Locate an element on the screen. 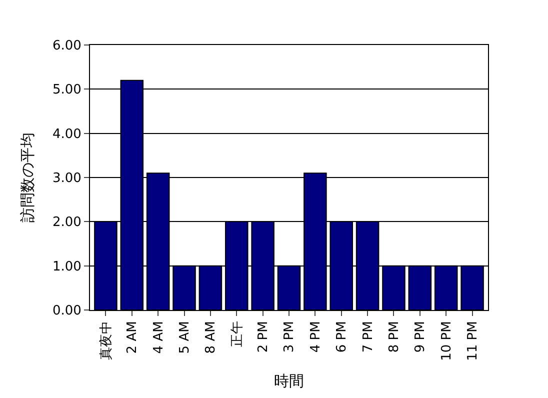  x-tick-label: 4 PM is located at coordinates (316, 337).